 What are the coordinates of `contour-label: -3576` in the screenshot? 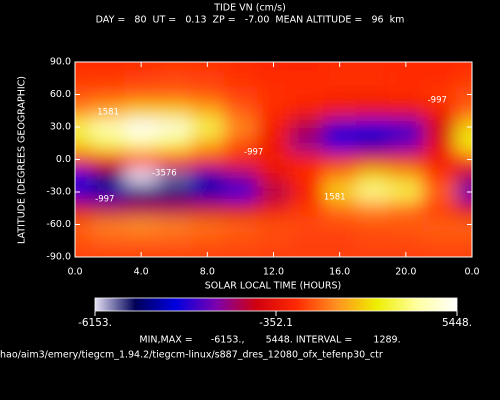 It's located at (164, 174).